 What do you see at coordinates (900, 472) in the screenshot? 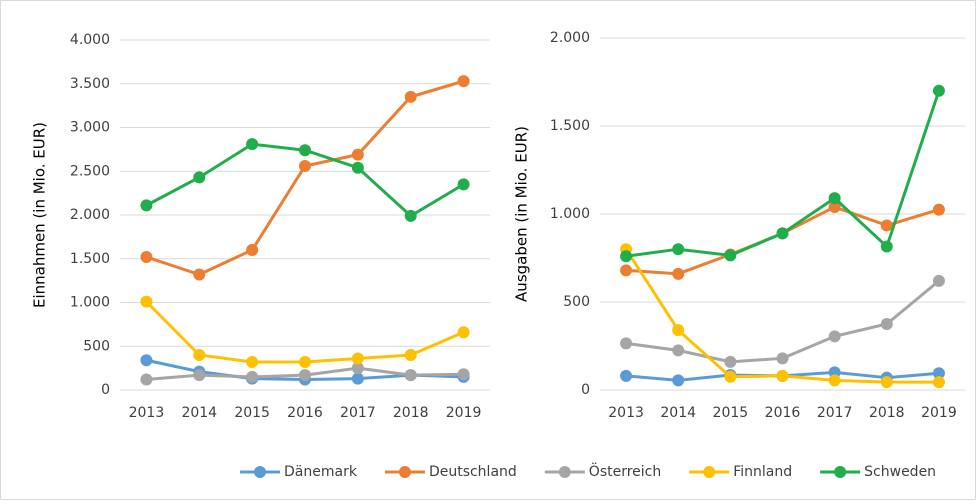
I see `legend-label: Schweden` at bounding box center [900, 472].